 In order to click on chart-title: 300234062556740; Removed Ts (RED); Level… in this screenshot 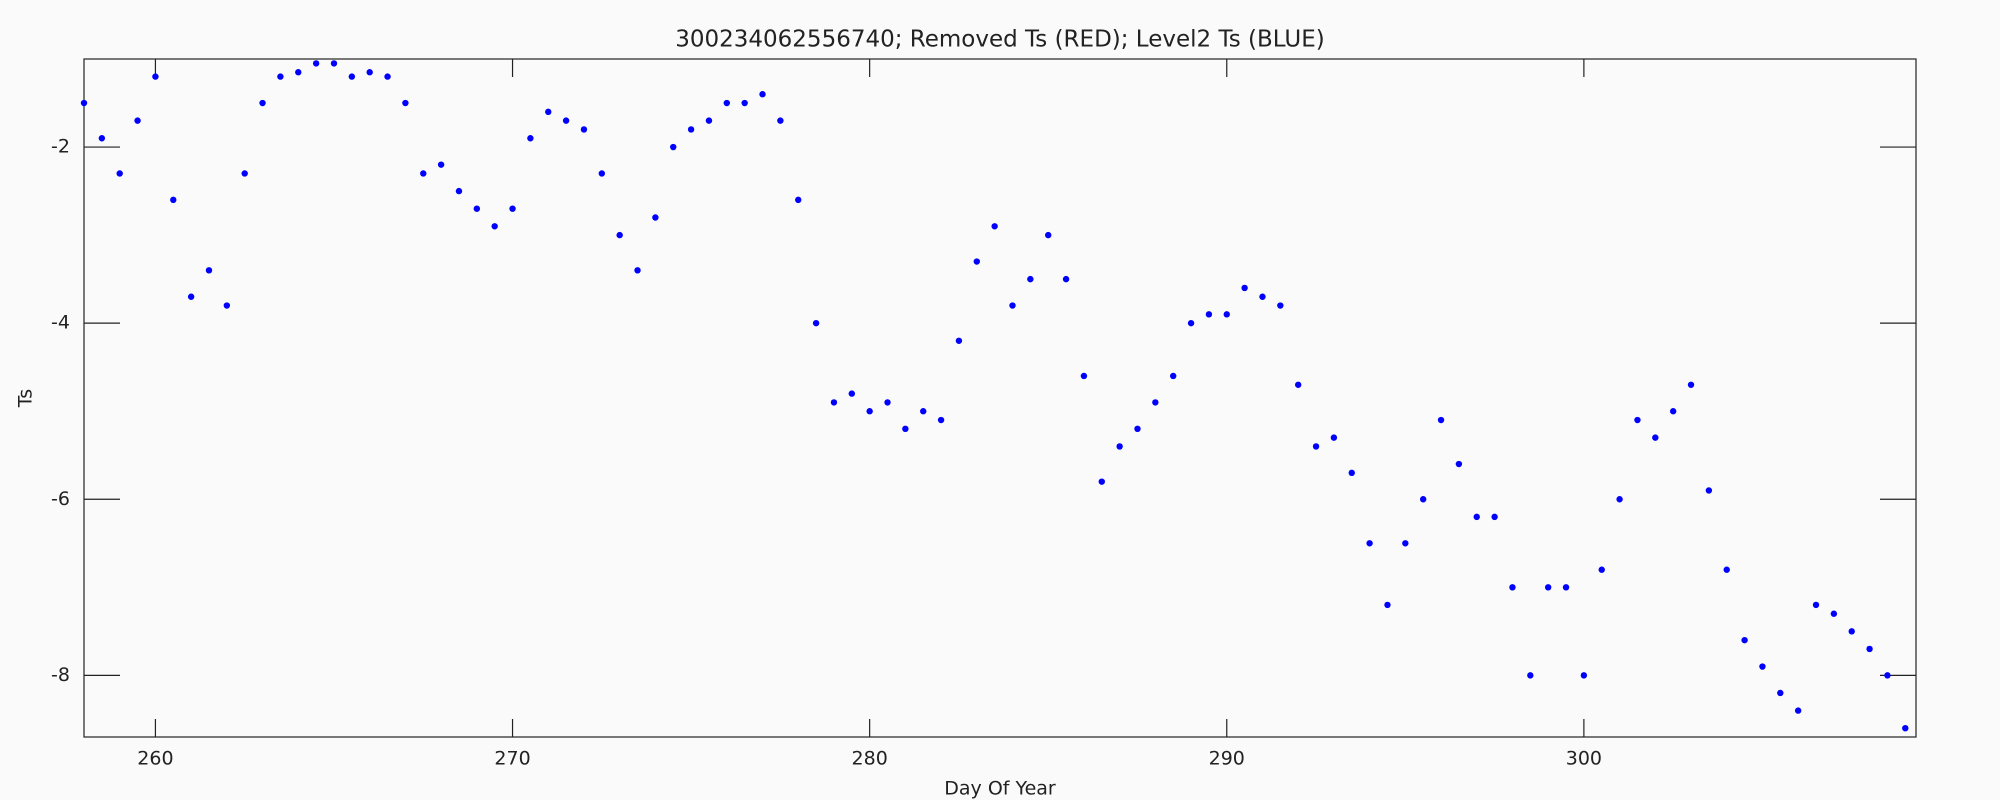, I will do `click(1000, 40)`.